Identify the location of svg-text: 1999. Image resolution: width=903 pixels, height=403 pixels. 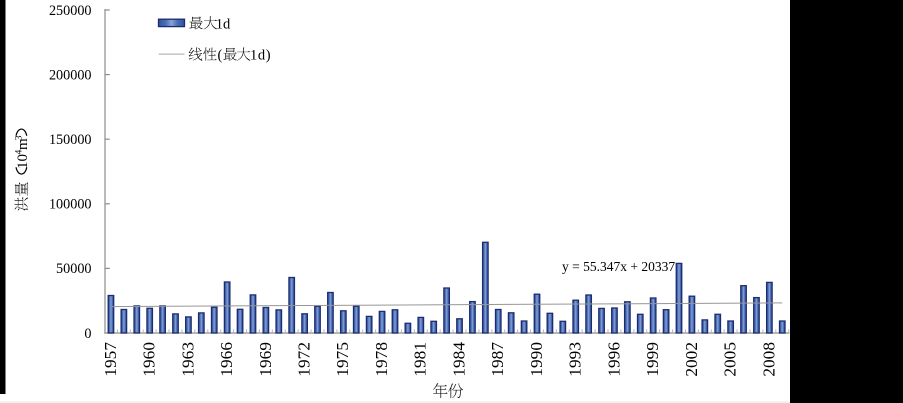
(652, 359).